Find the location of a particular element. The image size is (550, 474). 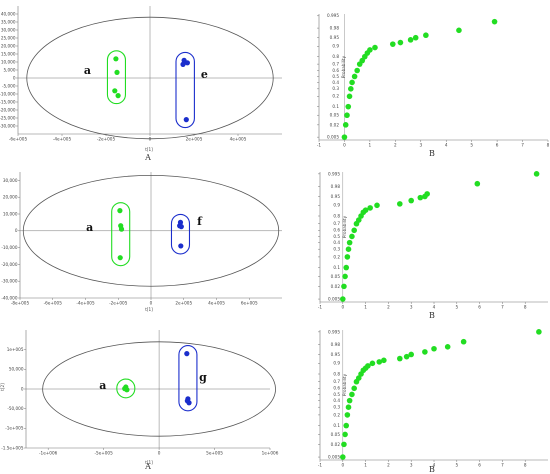

prob-1-ytick-label: 0.3 is located at coordinates (335, 88).